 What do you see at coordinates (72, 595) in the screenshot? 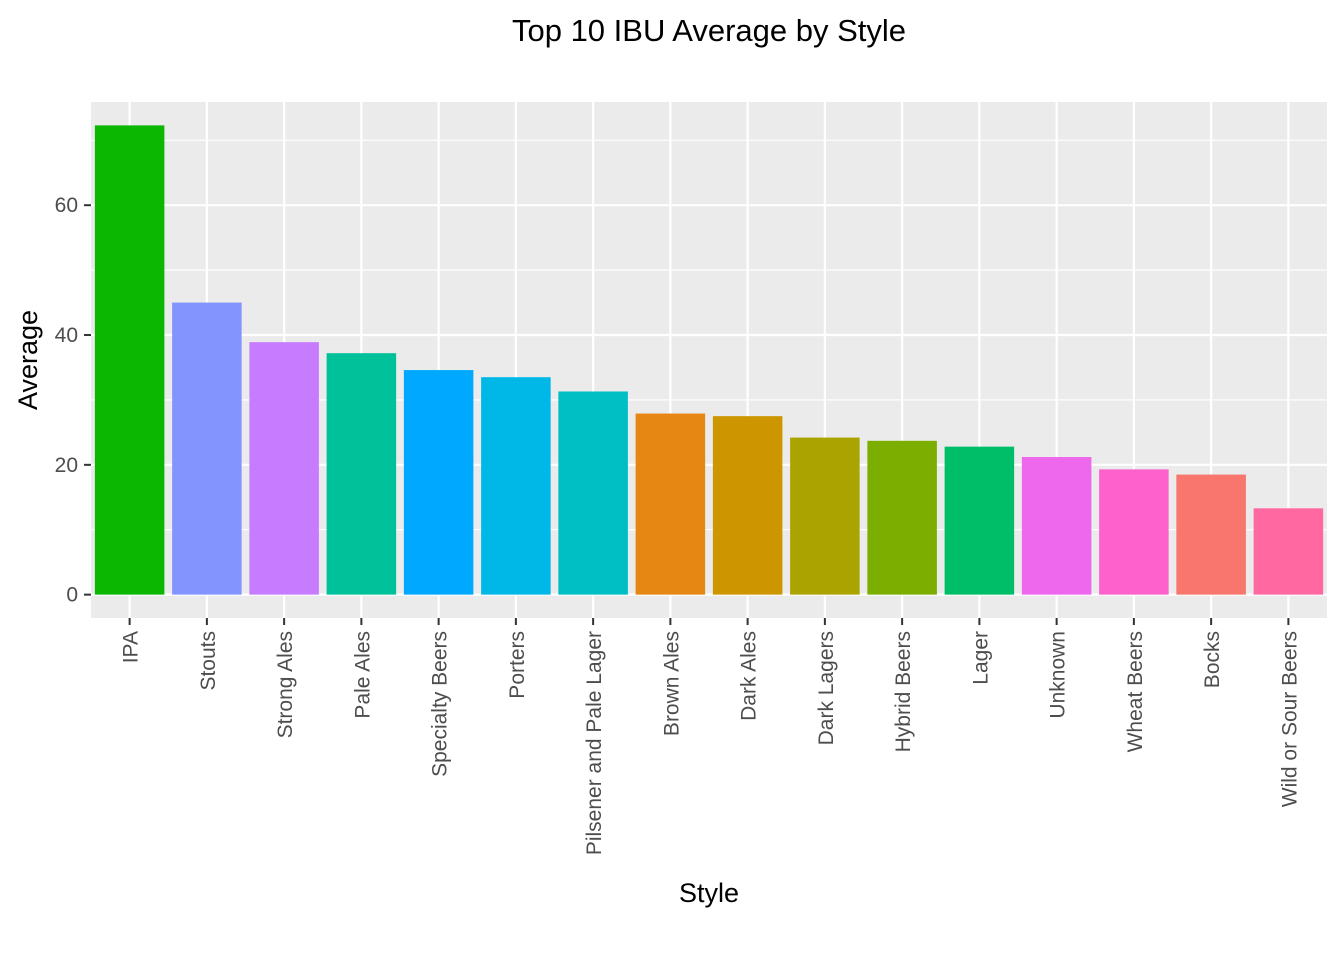
I see `y-tick-label: 0` at bounding box center [72, 595].